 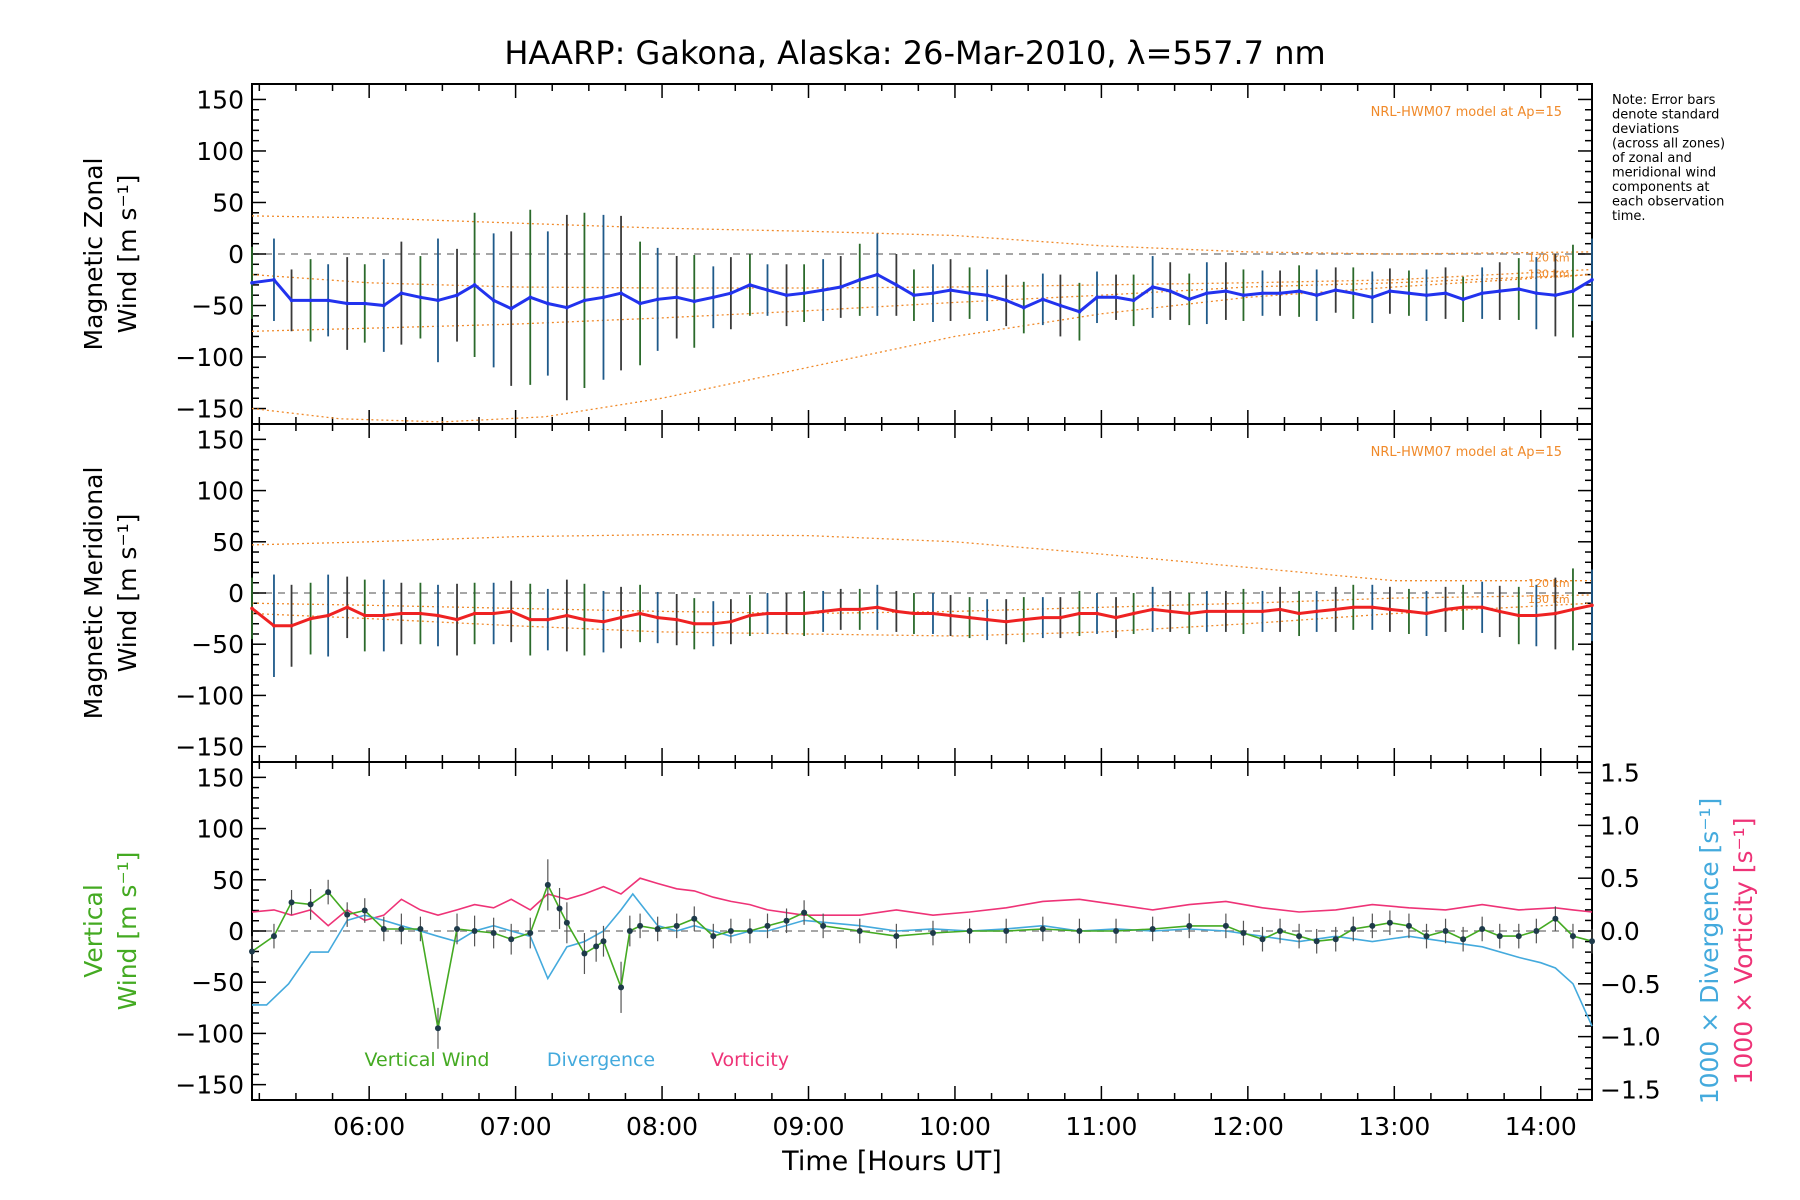 I want to click on right-tick-label: 0.5, so click(x=1620, y=878).